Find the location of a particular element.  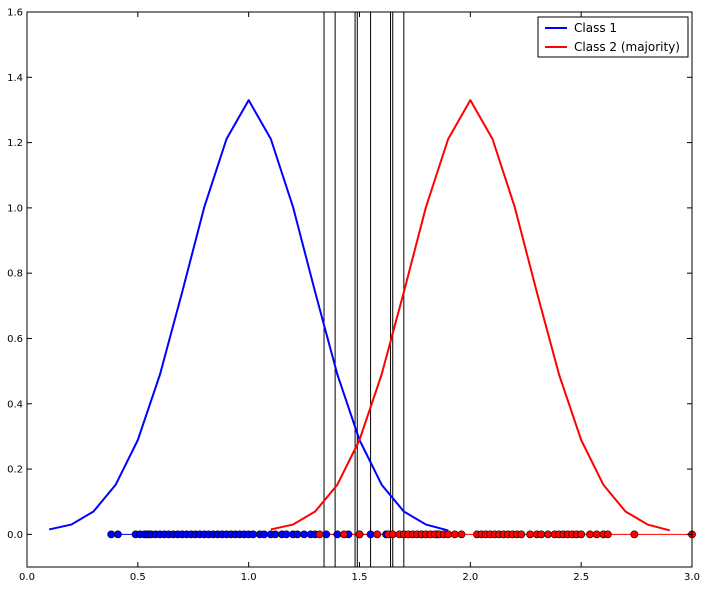

y-tick-label: 0.4 is located at coordinates (15, 404).